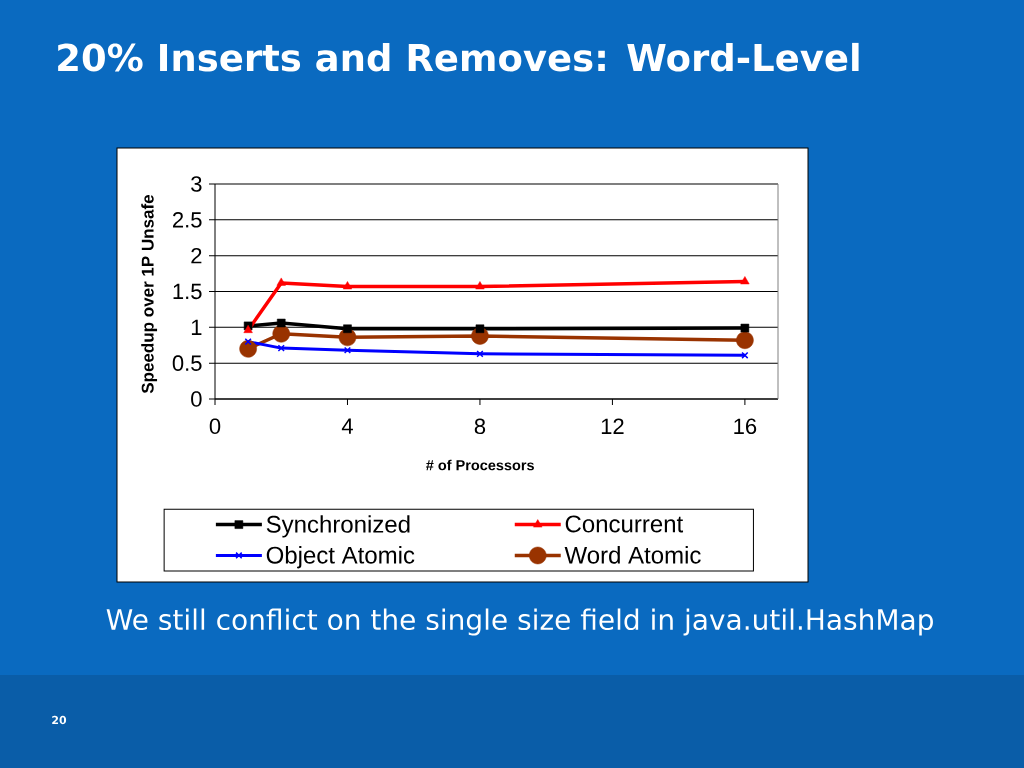 Image resolution: width=1024 pixels, height=768 pixels. I want to click on chart-title: 20% Inserts and Removes: Word-Level, so click(458, 57).